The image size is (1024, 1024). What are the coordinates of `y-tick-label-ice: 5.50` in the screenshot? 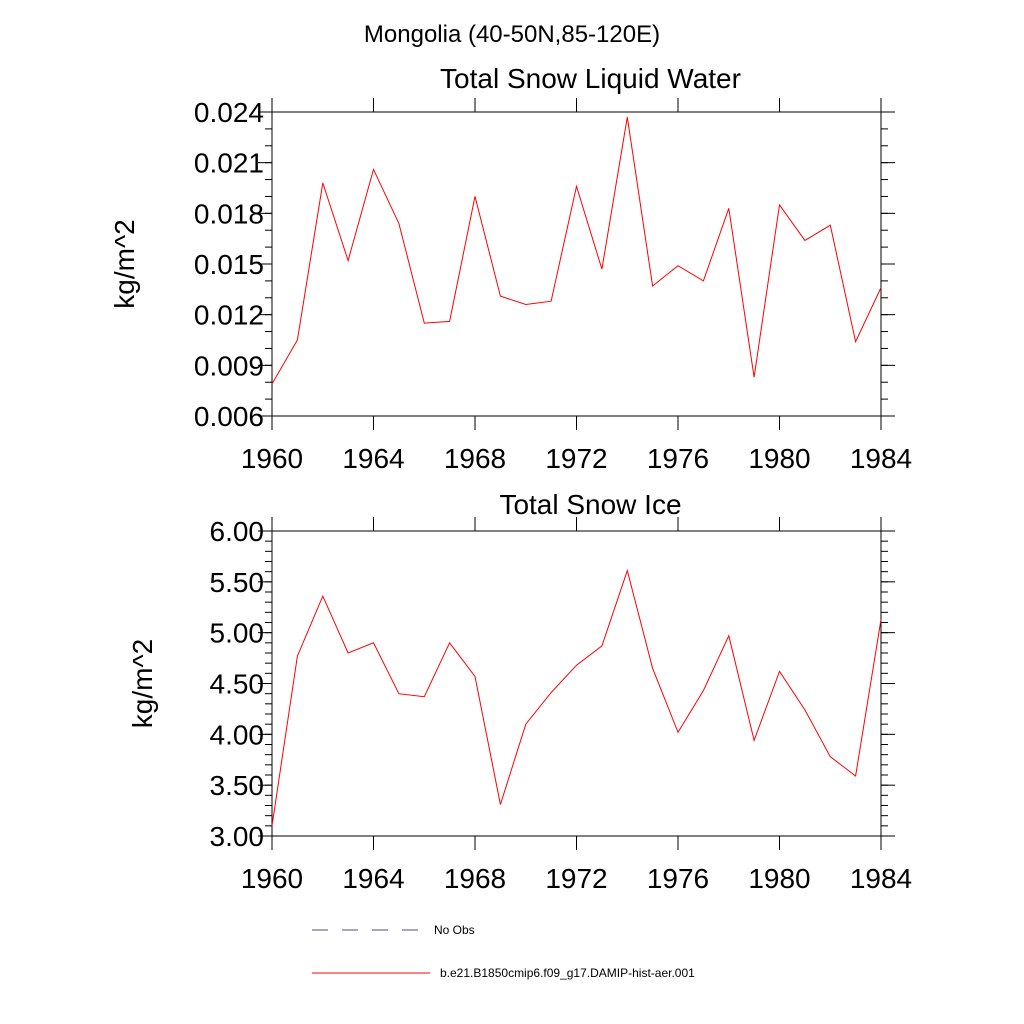 It's located at (237, 582).